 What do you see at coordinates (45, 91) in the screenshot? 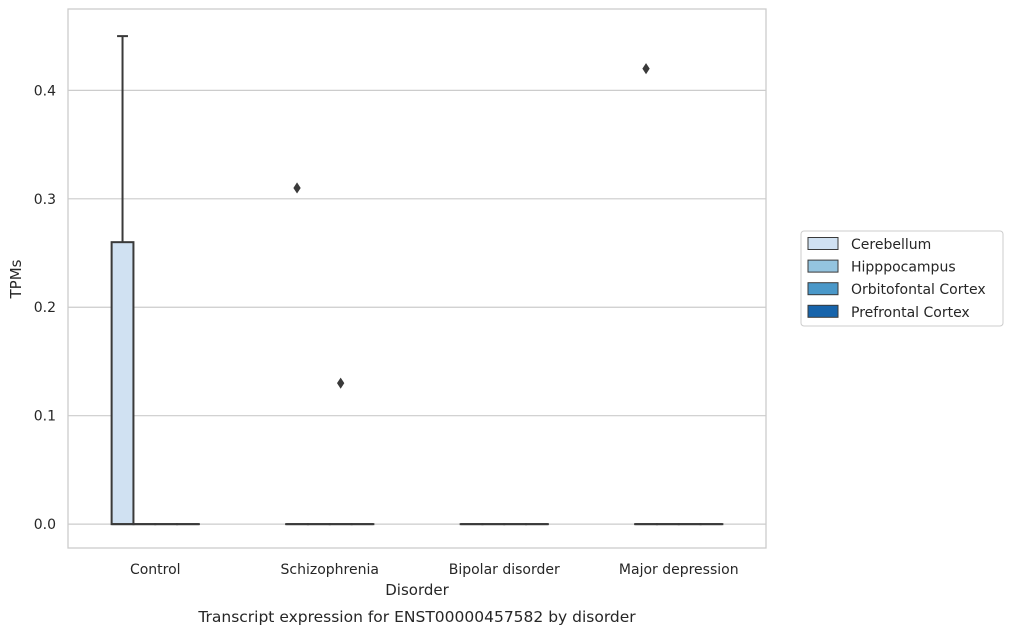
I see `y-tick-label: 0.4` at bounding box center [45, 91].